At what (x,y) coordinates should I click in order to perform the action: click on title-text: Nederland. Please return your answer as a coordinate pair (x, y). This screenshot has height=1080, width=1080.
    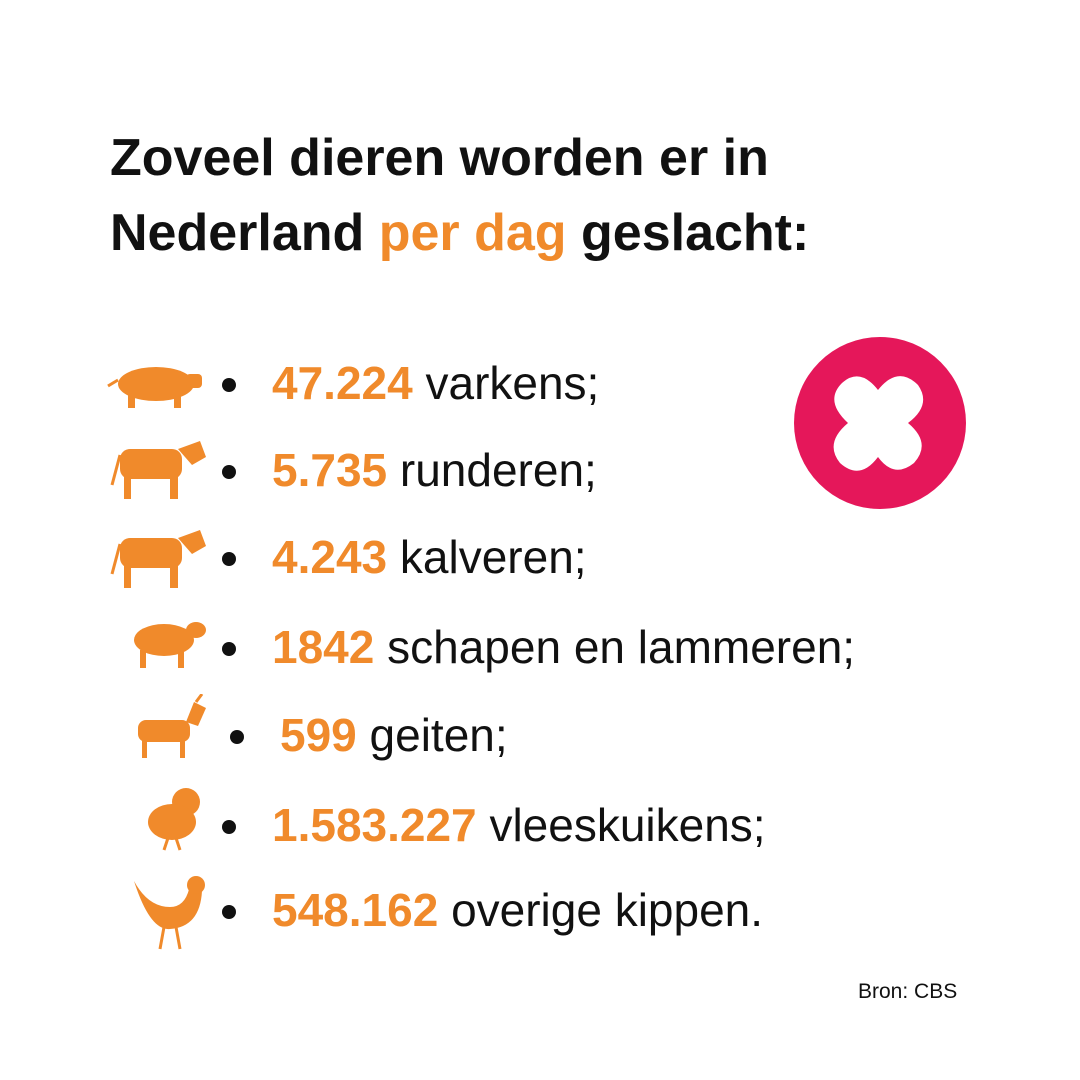
    Looking at the image, I should click on (237, 233).